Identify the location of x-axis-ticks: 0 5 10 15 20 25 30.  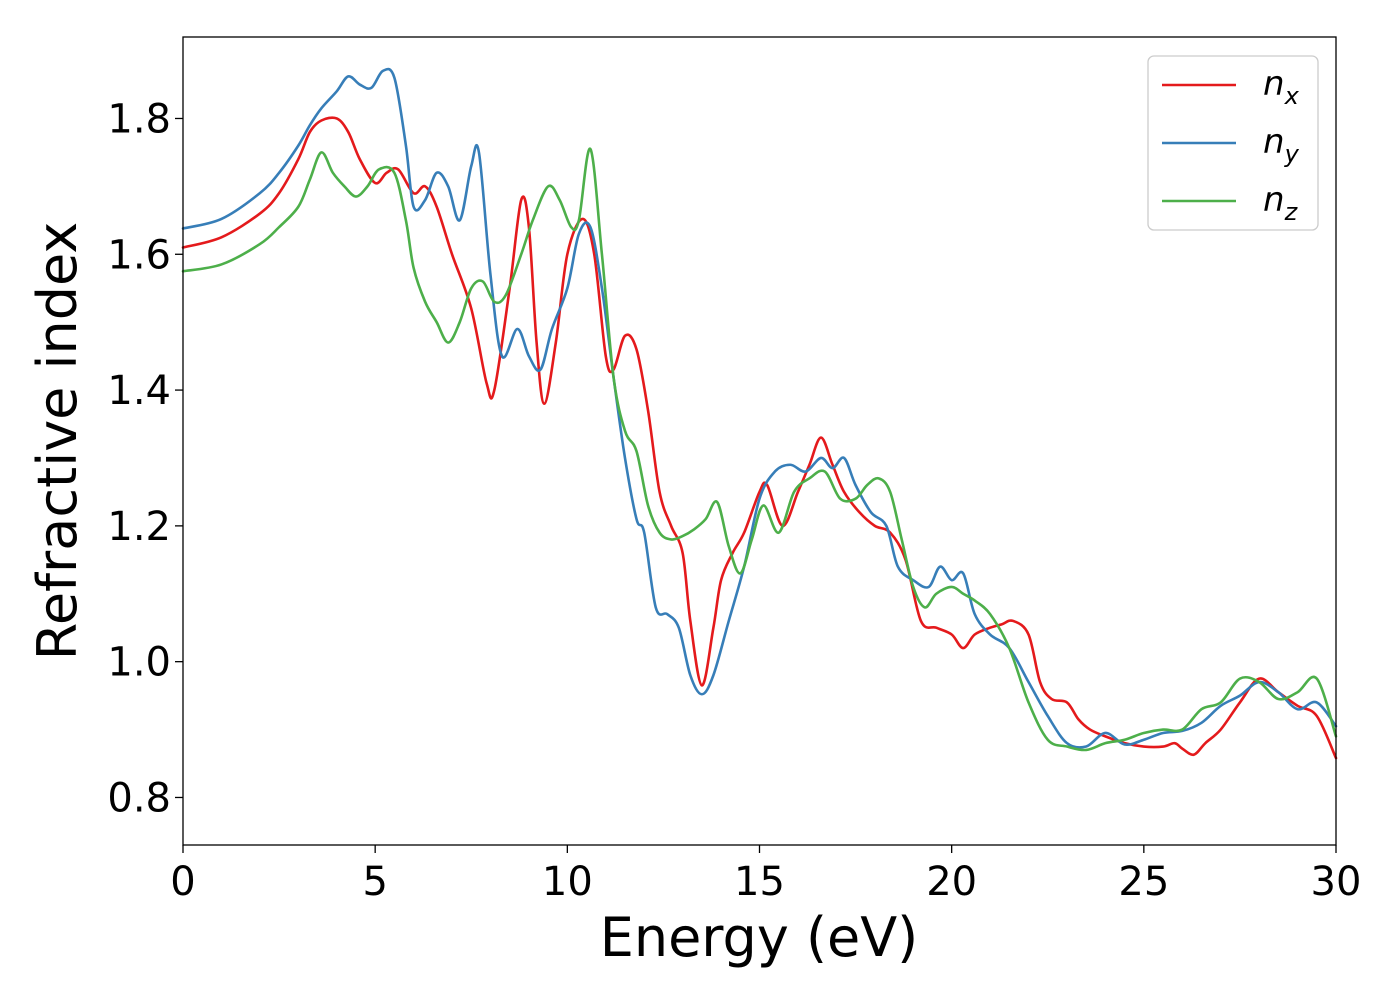
(765, 875).